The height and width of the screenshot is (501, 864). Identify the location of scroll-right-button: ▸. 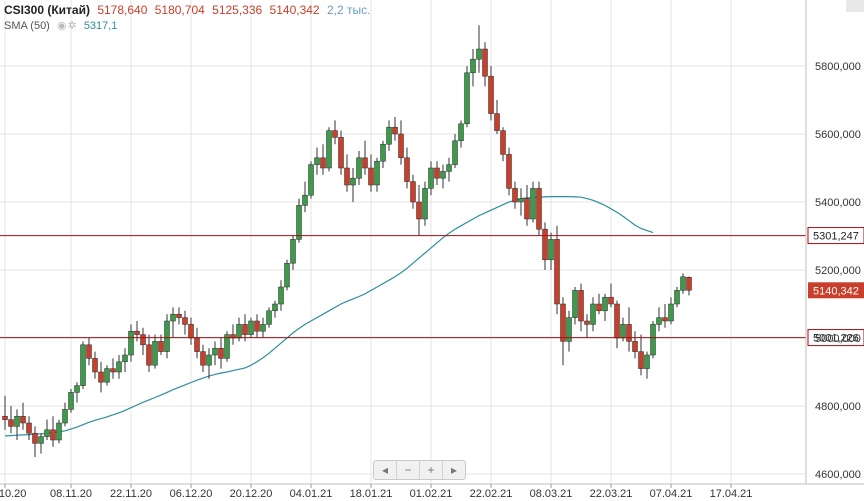
(454, 470).